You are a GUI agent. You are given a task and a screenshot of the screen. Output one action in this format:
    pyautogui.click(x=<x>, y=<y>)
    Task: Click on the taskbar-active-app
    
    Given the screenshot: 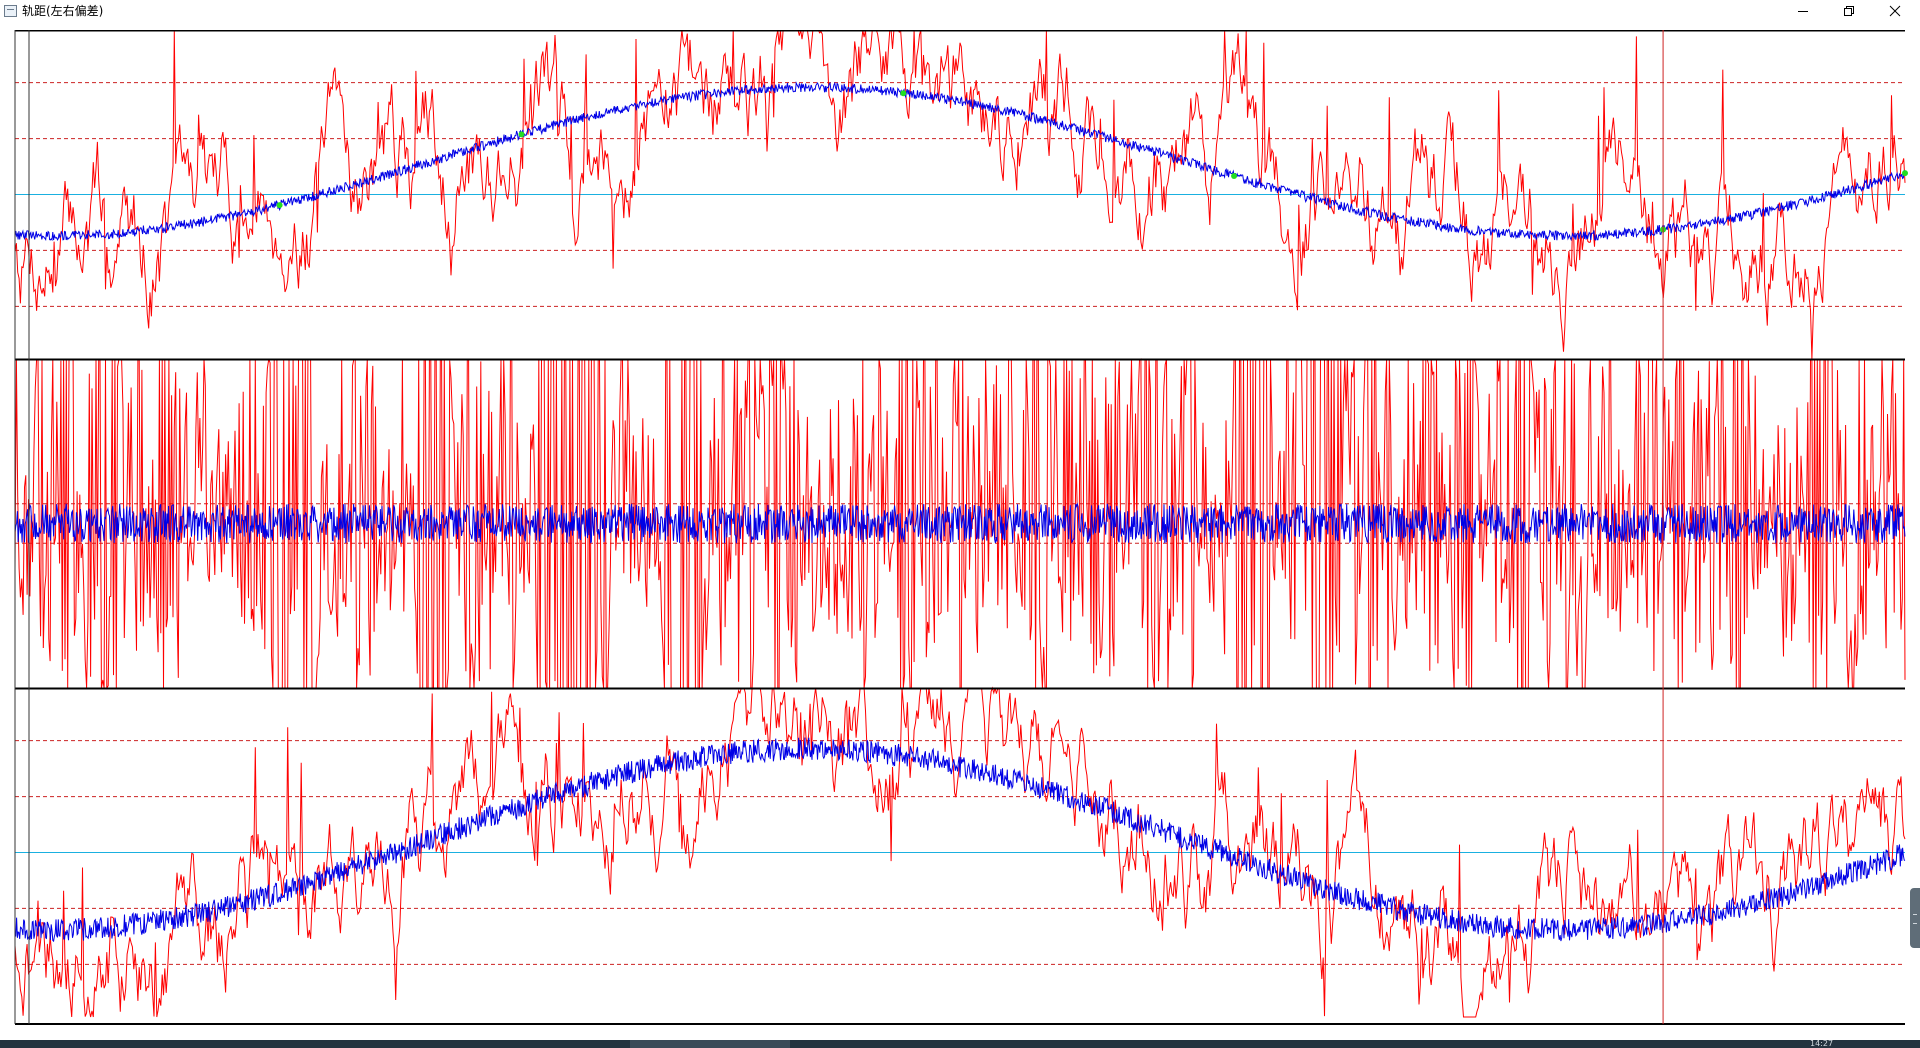 What is the action you would take?
    pyautogui.click(x=710, y=1044)
    